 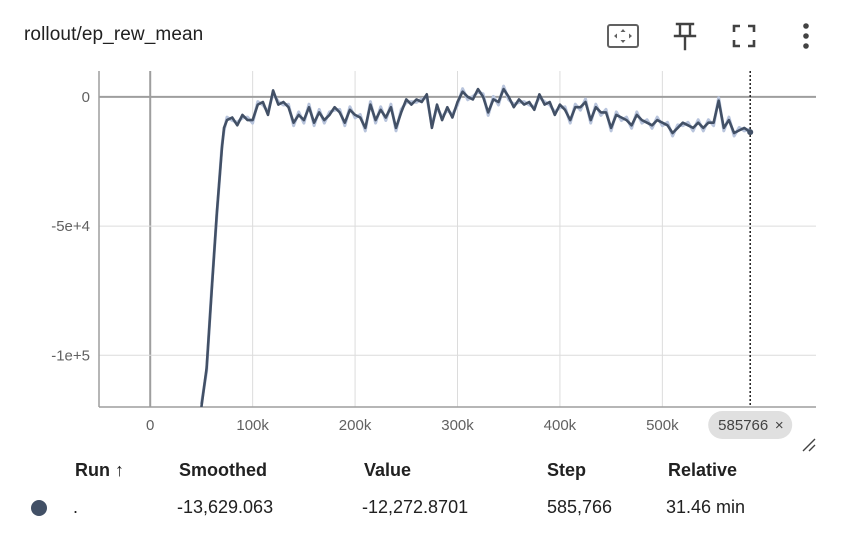 What do you see at coordinates (114, 34) in the screenshot?
I see `chart-title: rollout/ep_rew_mean` at bounding box center [114, 34].